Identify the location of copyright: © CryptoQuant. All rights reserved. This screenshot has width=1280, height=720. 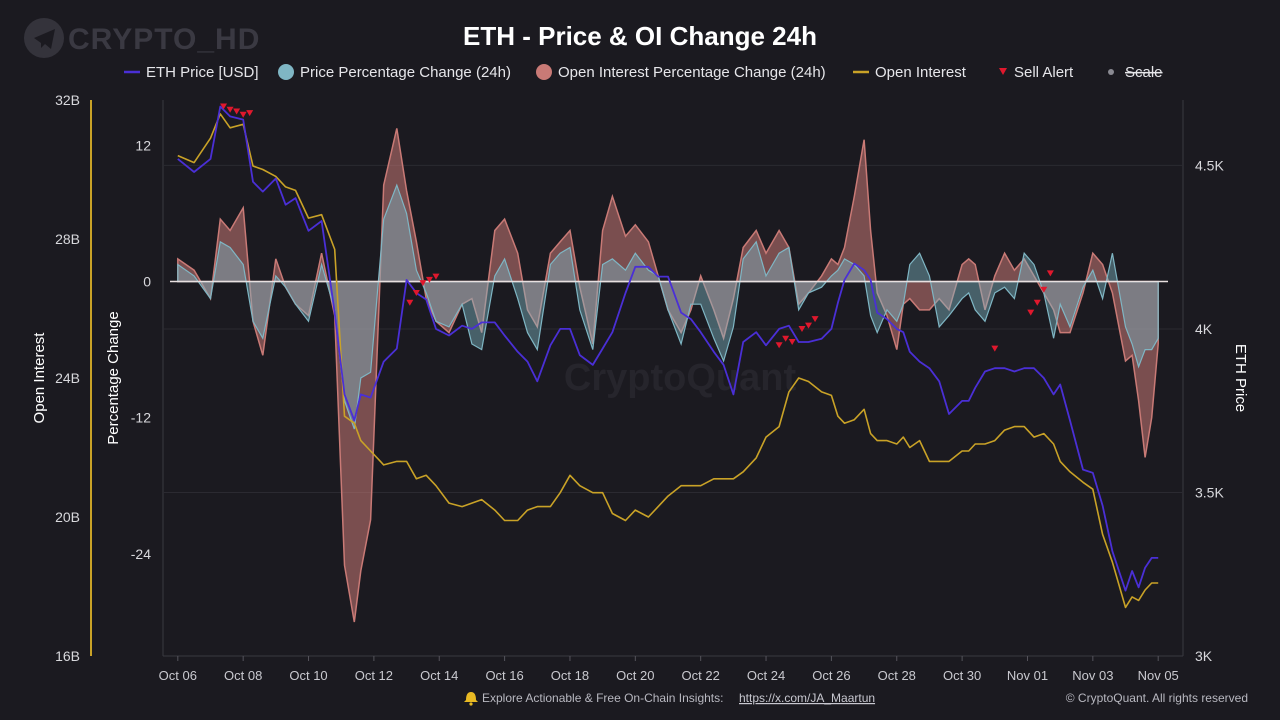
(1157, 698).